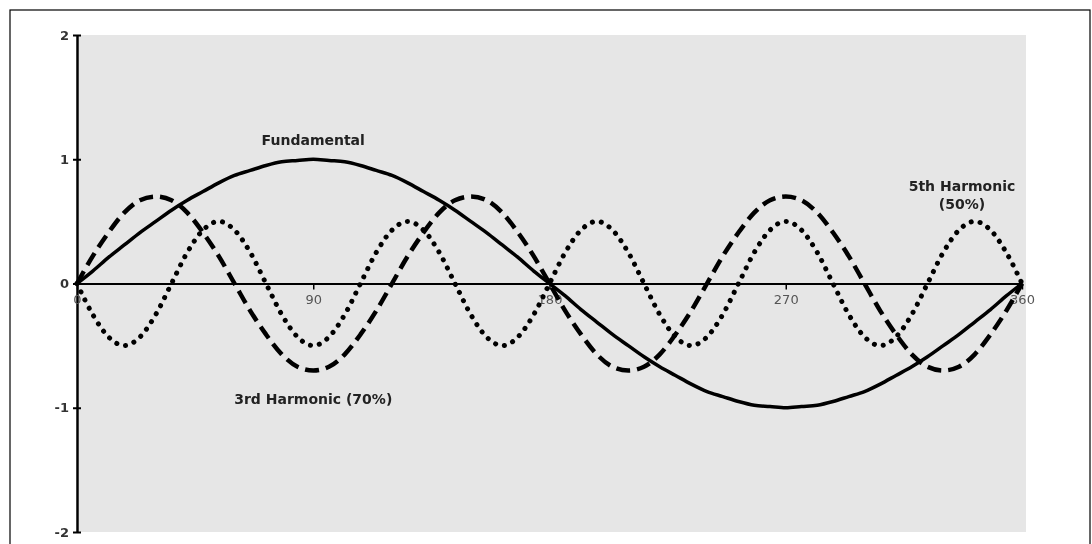 This screenshot has width=1092, height=544. Describe the element at coordinates (962, 195) in the screenshot. I see `text: 5th Harmonic (50%)` at that location.